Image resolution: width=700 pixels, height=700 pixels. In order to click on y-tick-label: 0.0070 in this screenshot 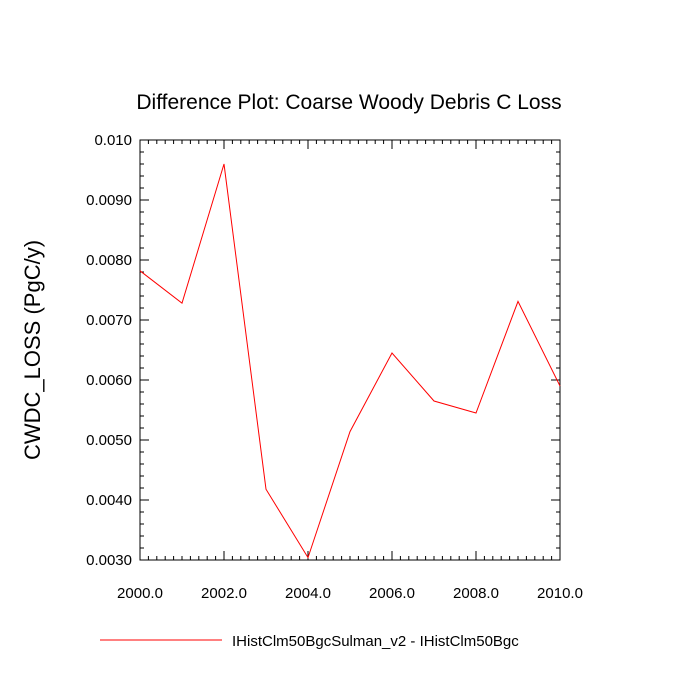, I will do `click(109, 320)`.